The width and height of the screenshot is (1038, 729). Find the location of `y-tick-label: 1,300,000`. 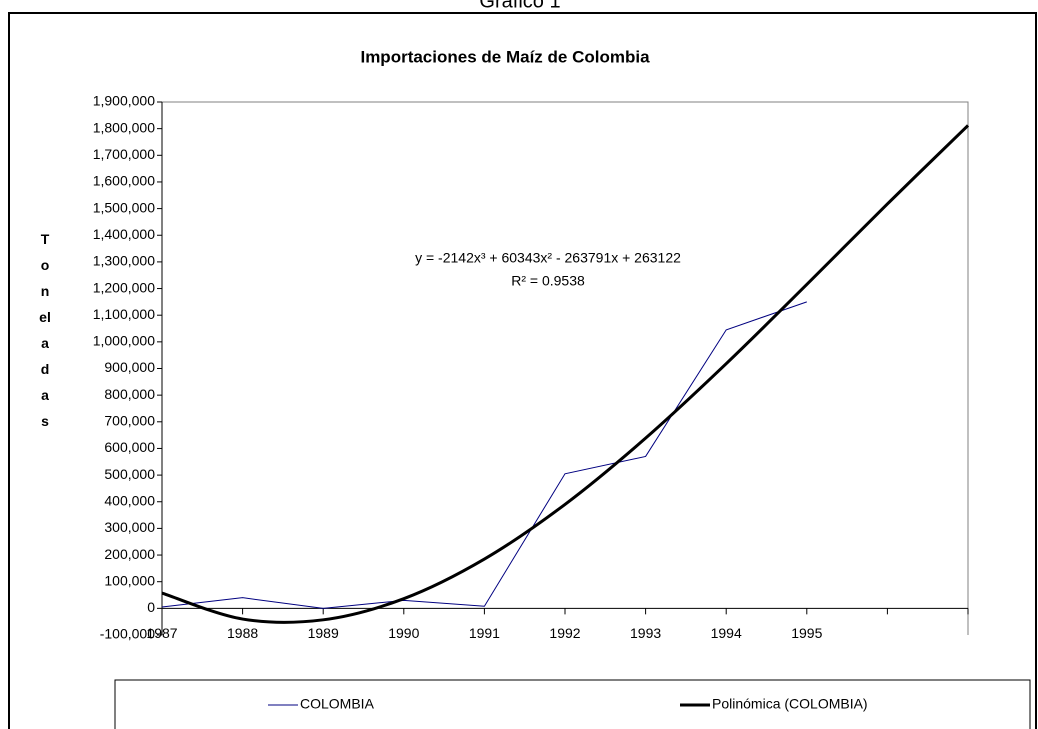

y-tick-label: 1,300,000 is located at coordinates (124, 261).